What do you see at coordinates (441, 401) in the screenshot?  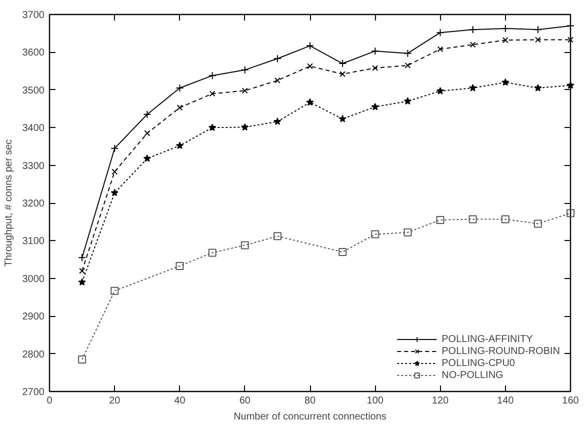 I see `x-tick-label: 120` at bounding box center [441, 401].